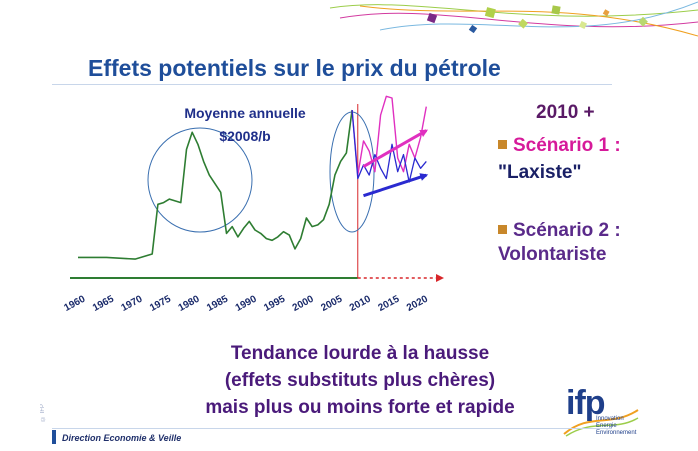 This screenshot has height=451, width=698. What do you see at coordinates (360, 407) in the screenshot?
I see `conclusion-line-3: mais plus ou moins forte et rapide` at bounding box center [360, 407].